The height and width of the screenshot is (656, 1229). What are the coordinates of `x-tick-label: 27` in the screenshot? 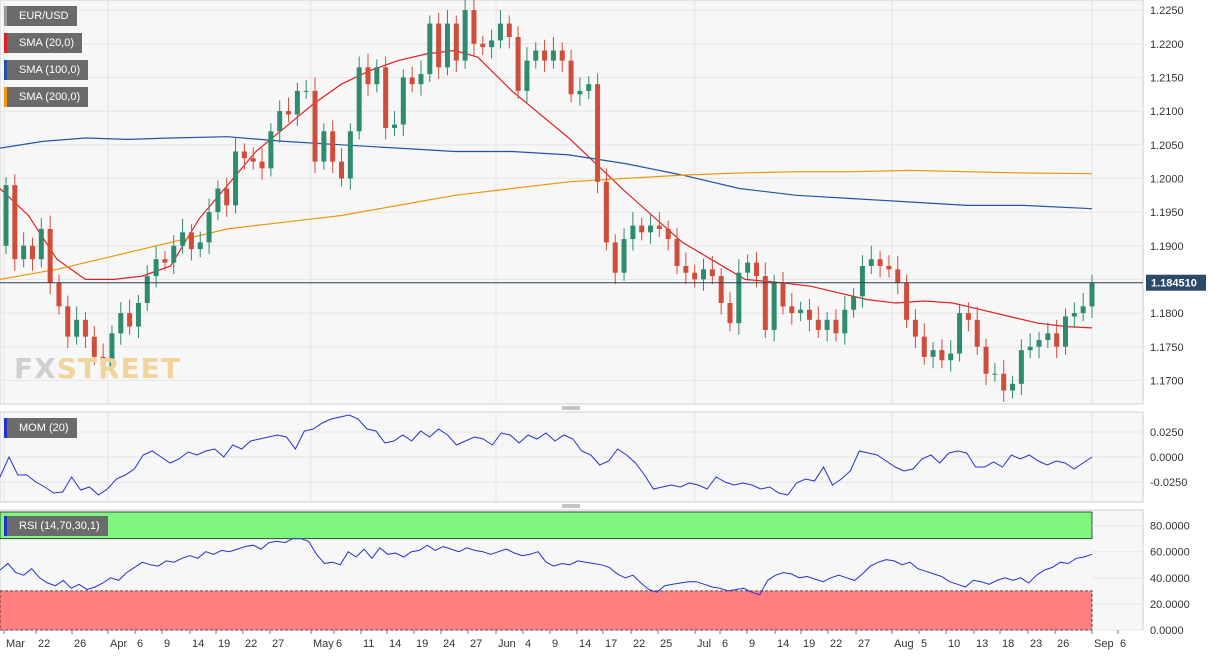 It's located at (864, 644).